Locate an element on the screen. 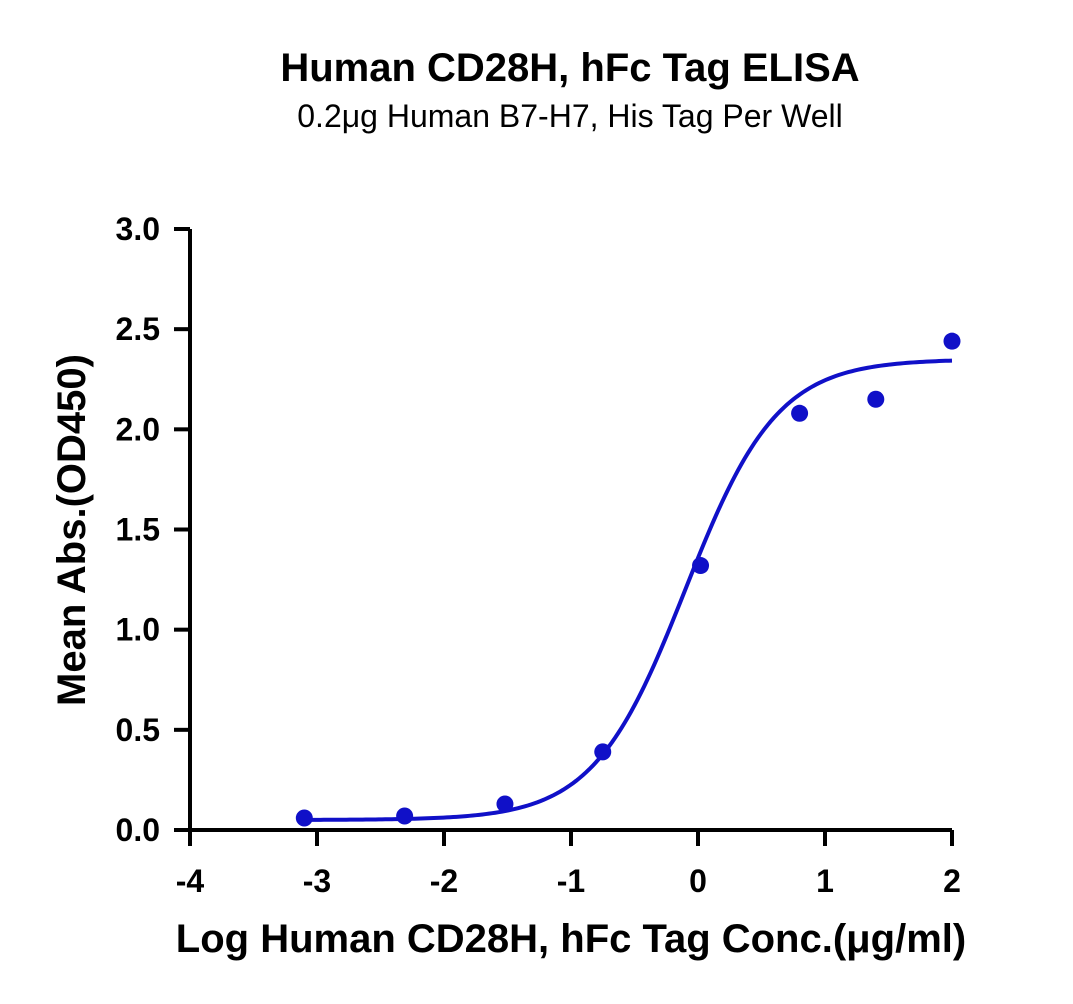 Image resolution: width=1073 pixels, height=1004 pixels. y-tick-label: 2.0 is located at coordinates (138, 429).